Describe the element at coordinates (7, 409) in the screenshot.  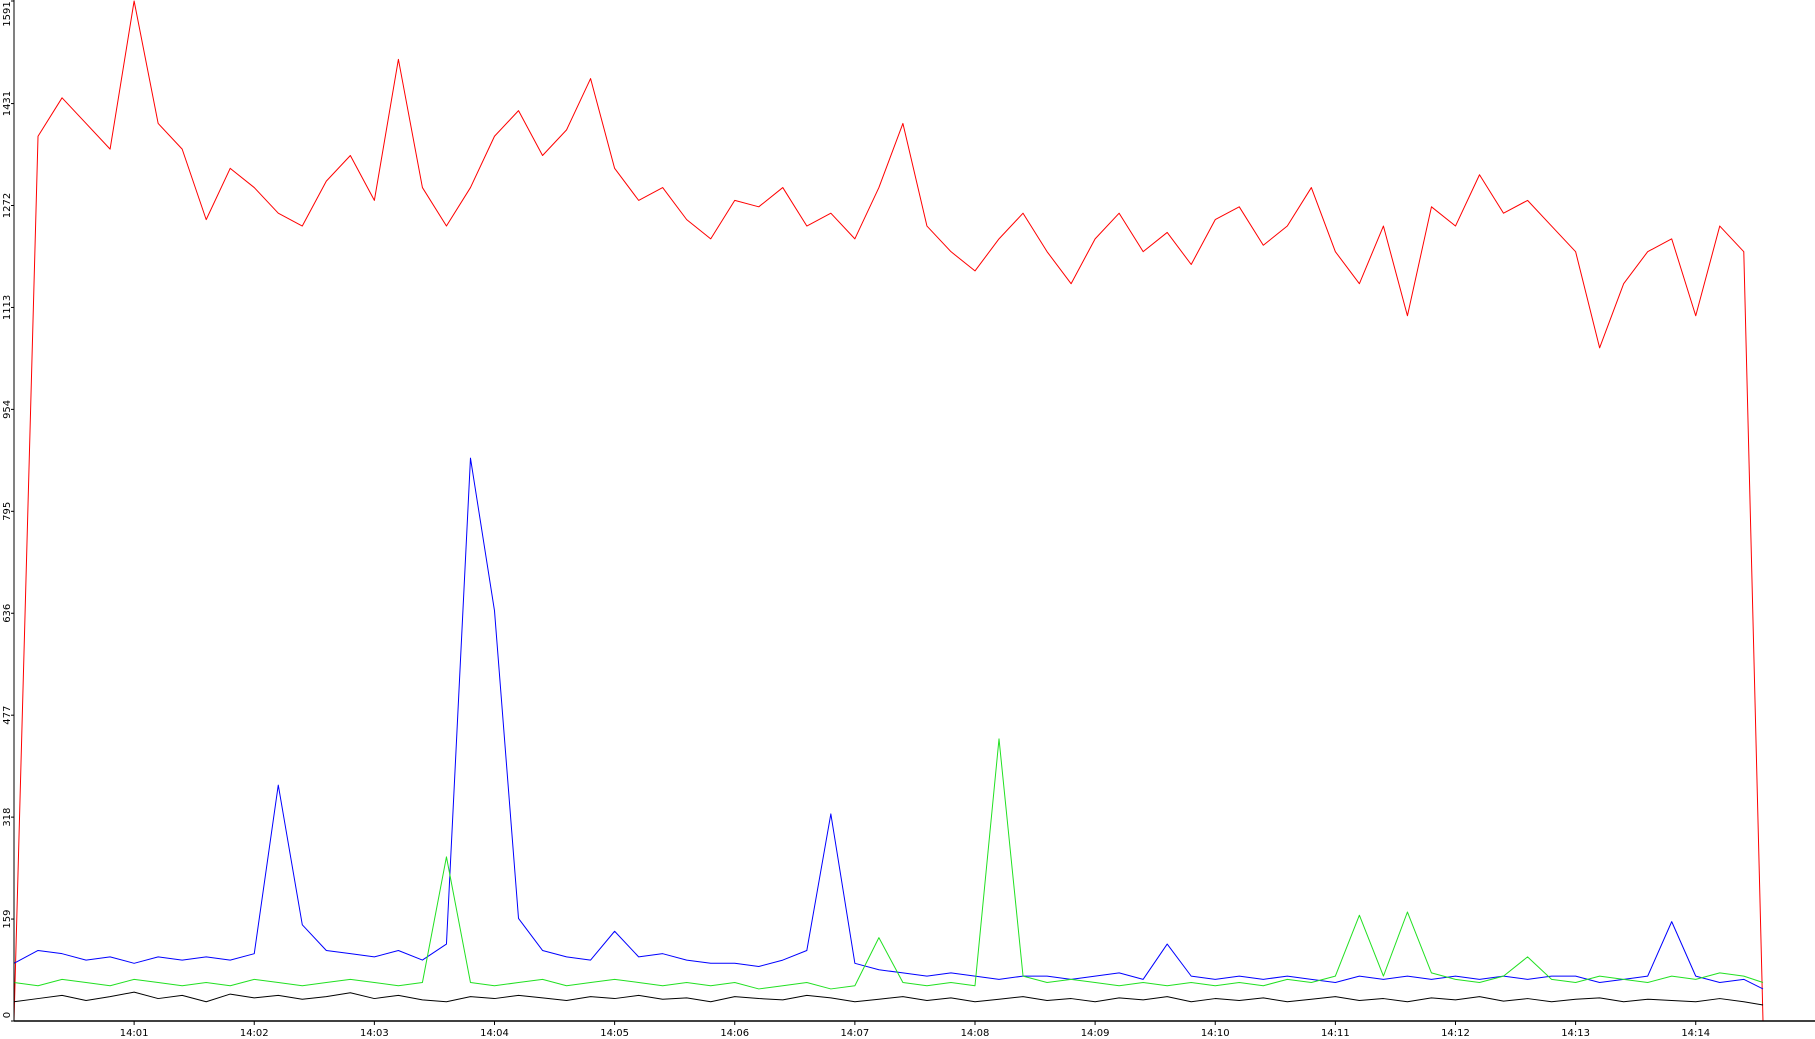
I see `y-tick-label: 954` at that location.